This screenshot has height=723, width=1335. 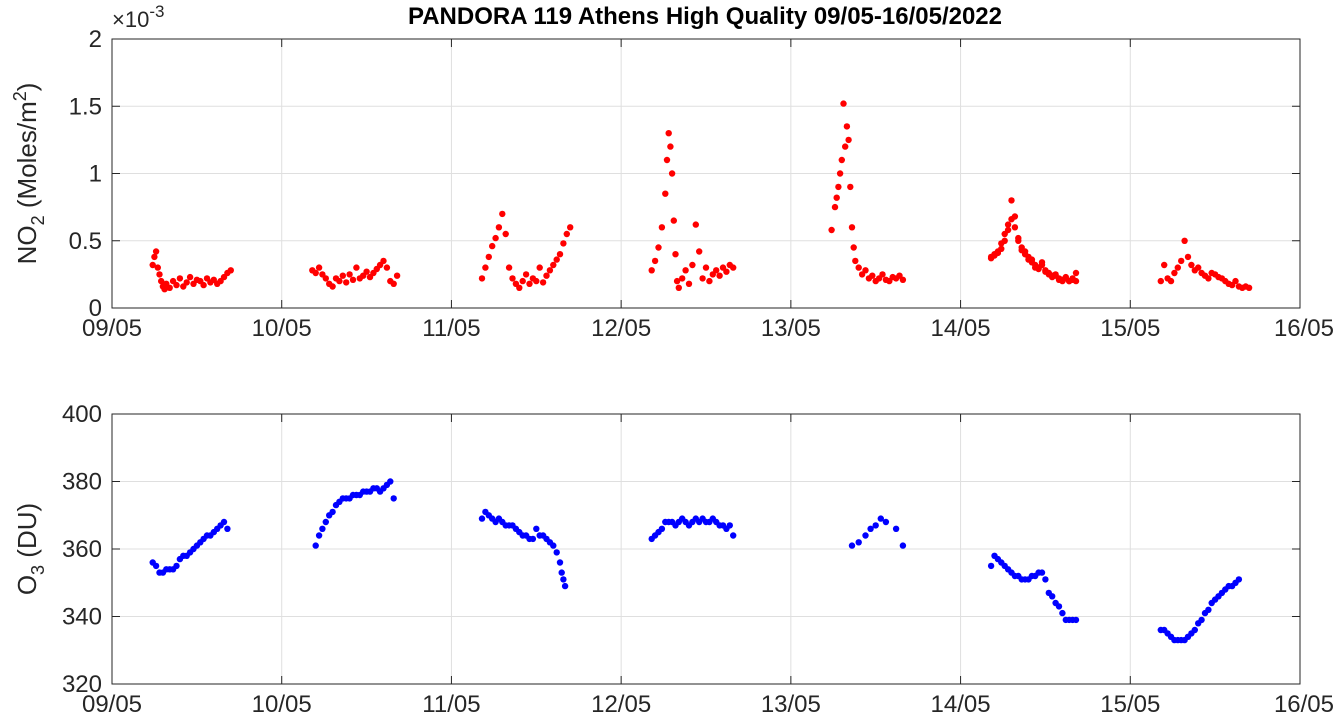 What do you see at coordinates (130, 19) in the screenshot?
I see `exponent-base: ×10` at bounding box center [130, 19].